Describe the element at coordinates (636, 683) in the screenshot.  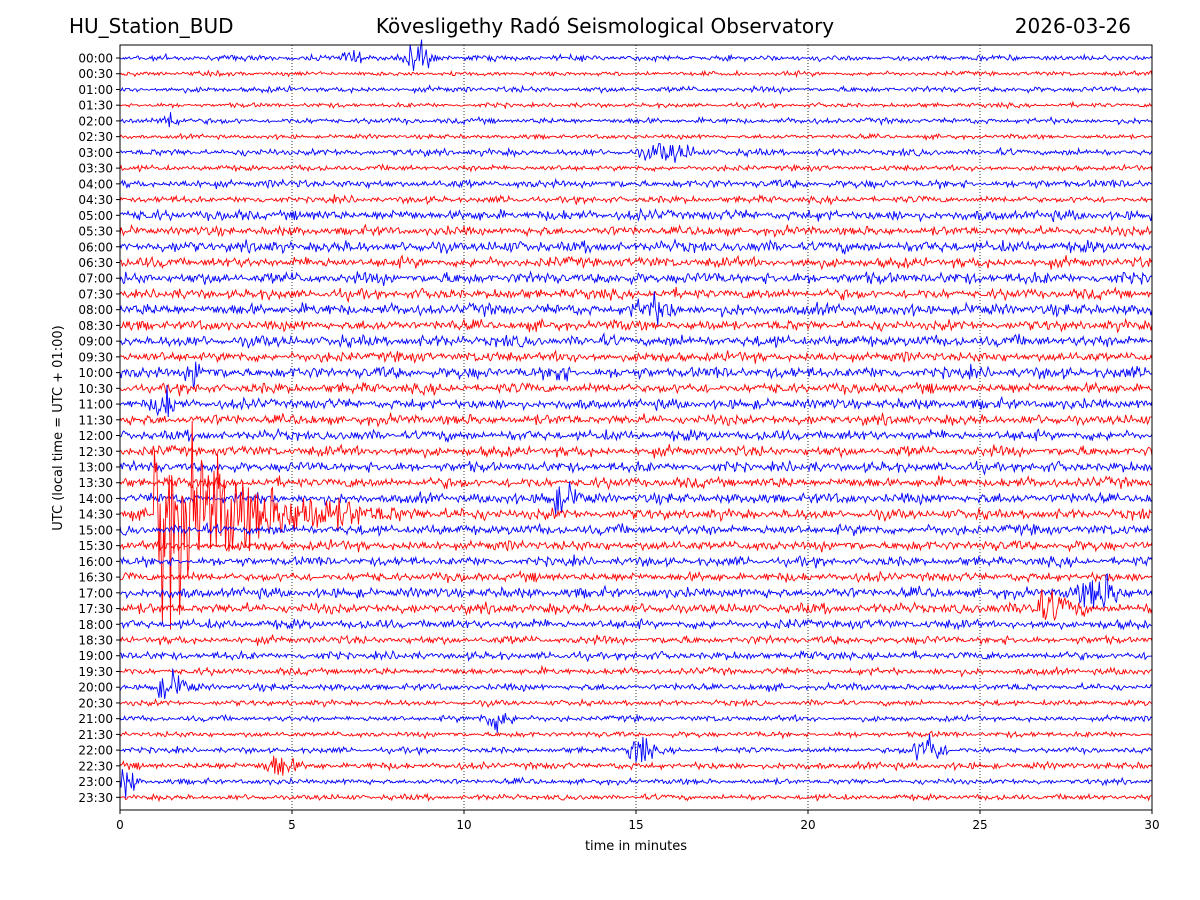
I see `trace-row-2000` at that location.